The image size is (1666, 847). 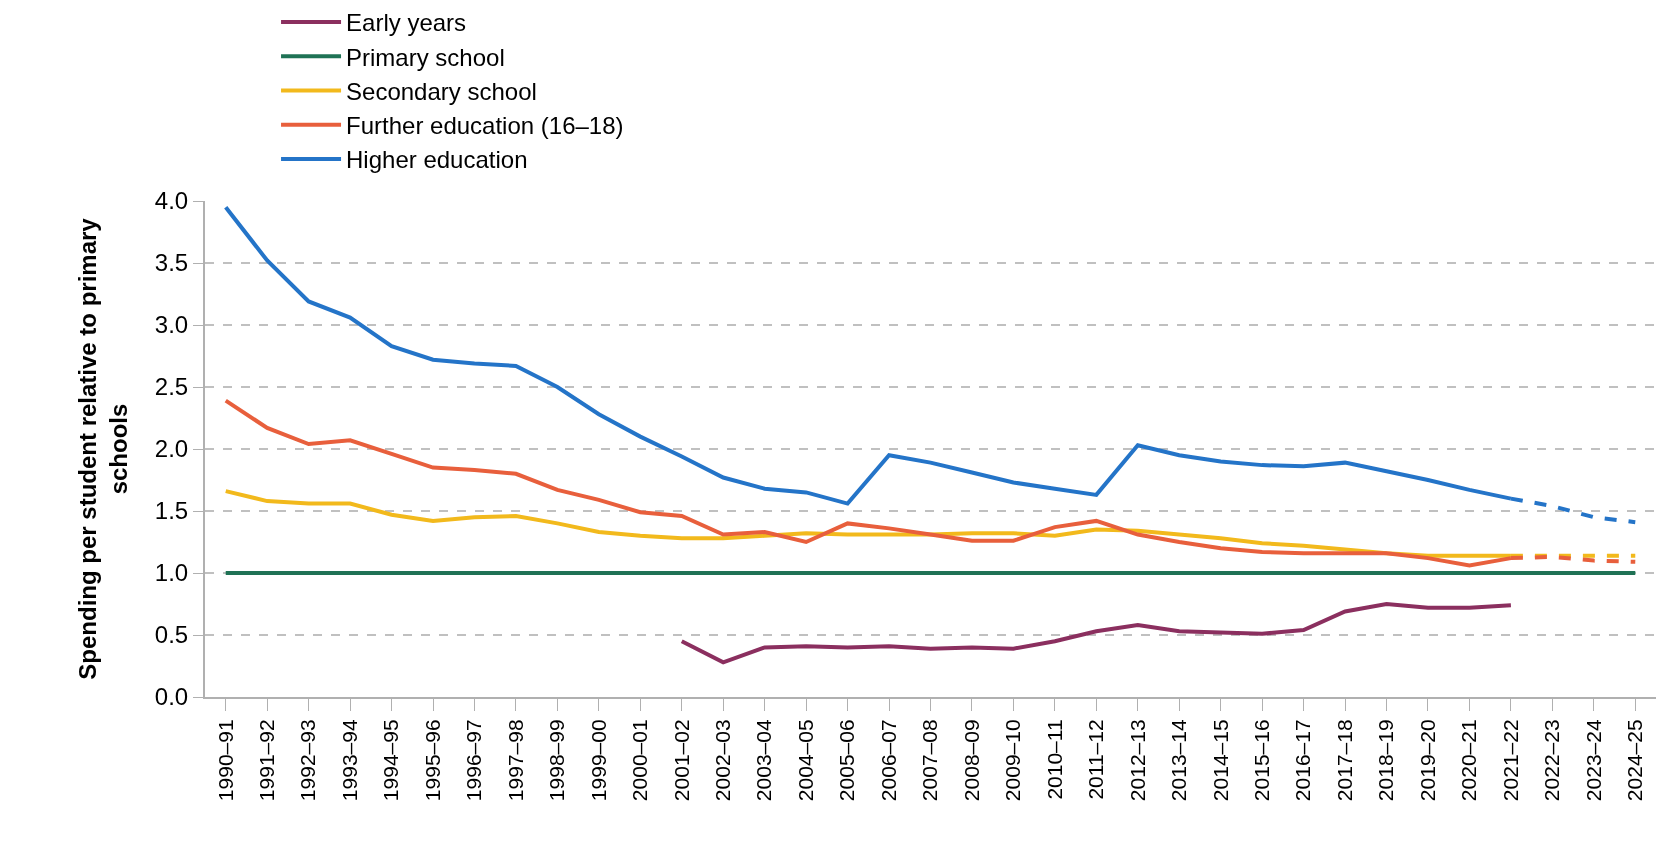 What do you see at coordinates (1179, 760) in the screenshot?
I see `x-tick-label: 2013–14` at bounding box center [1179, 760].